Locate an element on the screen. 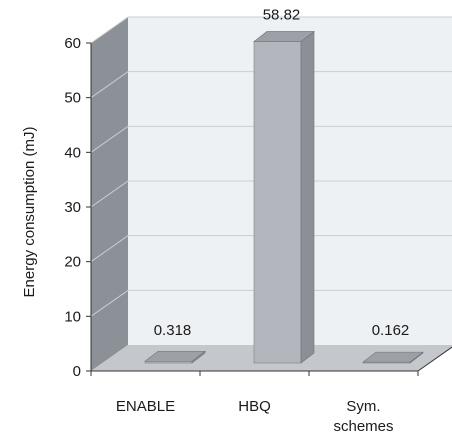  x-axis-labels: ENABLE HBQ Sym. schemes is located at coordinates (255, 416).